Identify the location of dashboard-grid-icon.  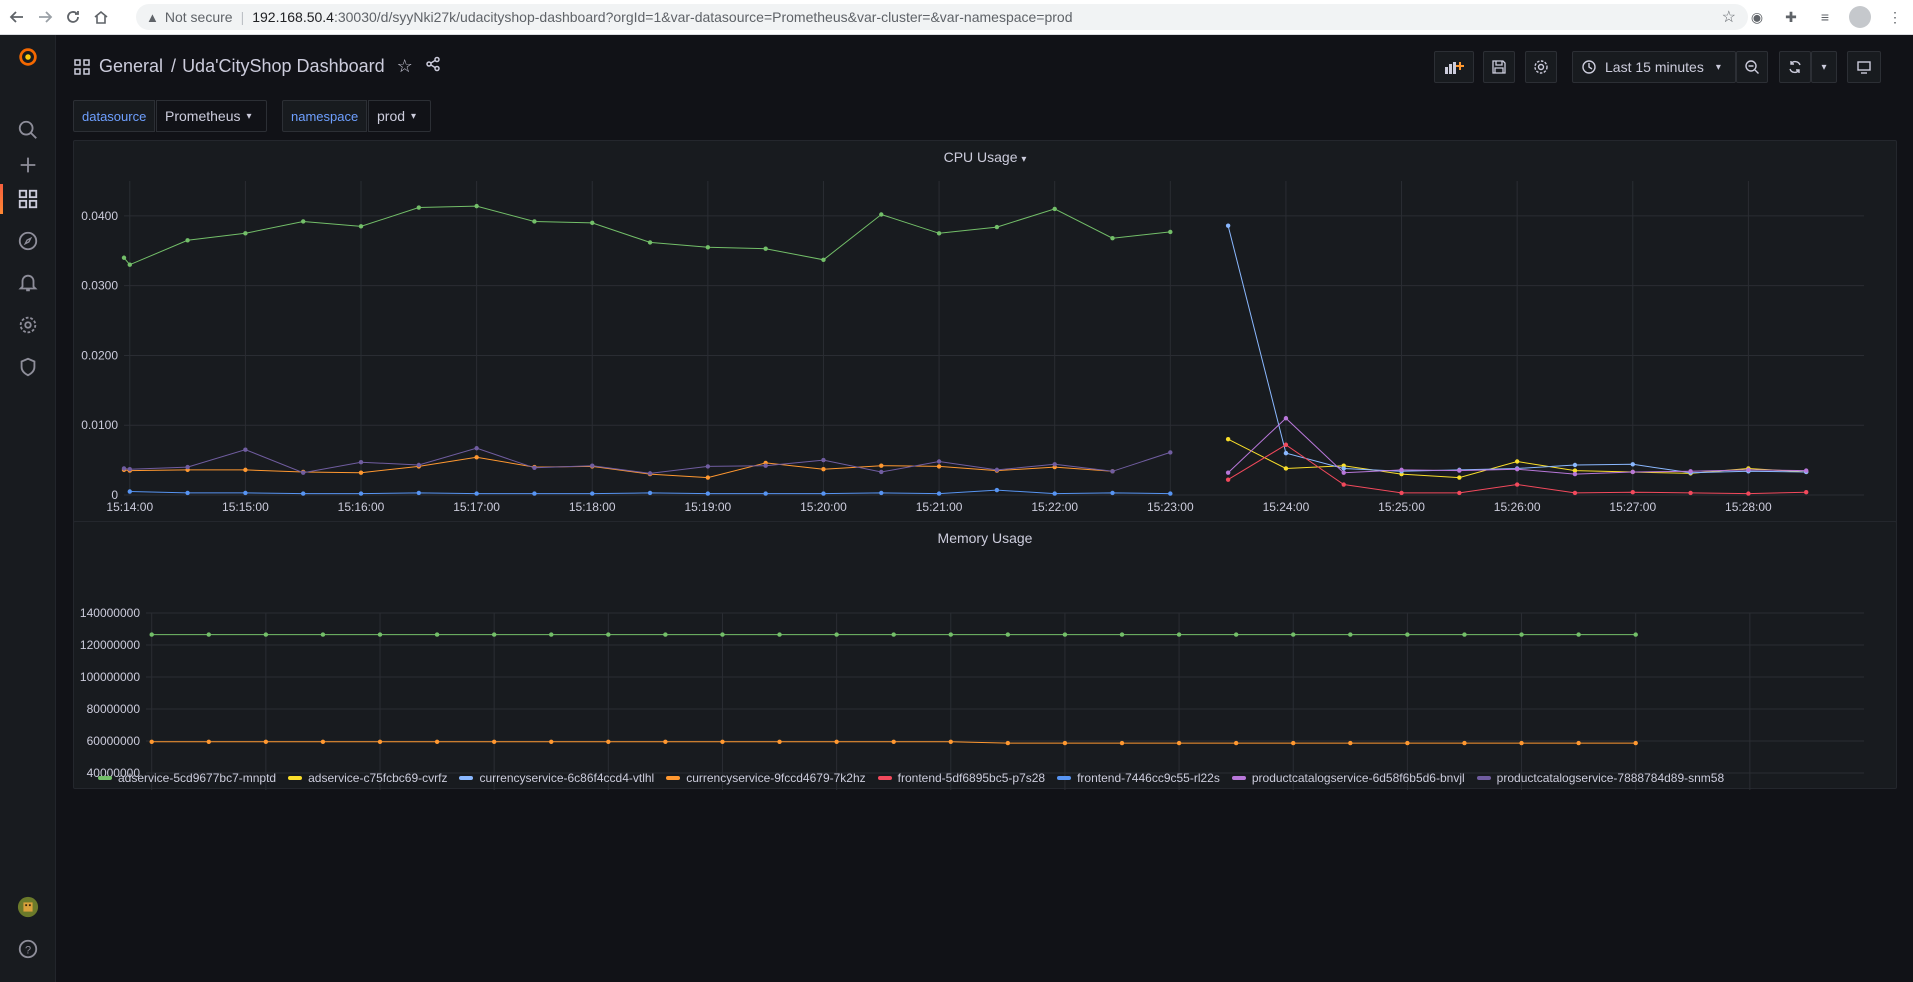
(82, 66).